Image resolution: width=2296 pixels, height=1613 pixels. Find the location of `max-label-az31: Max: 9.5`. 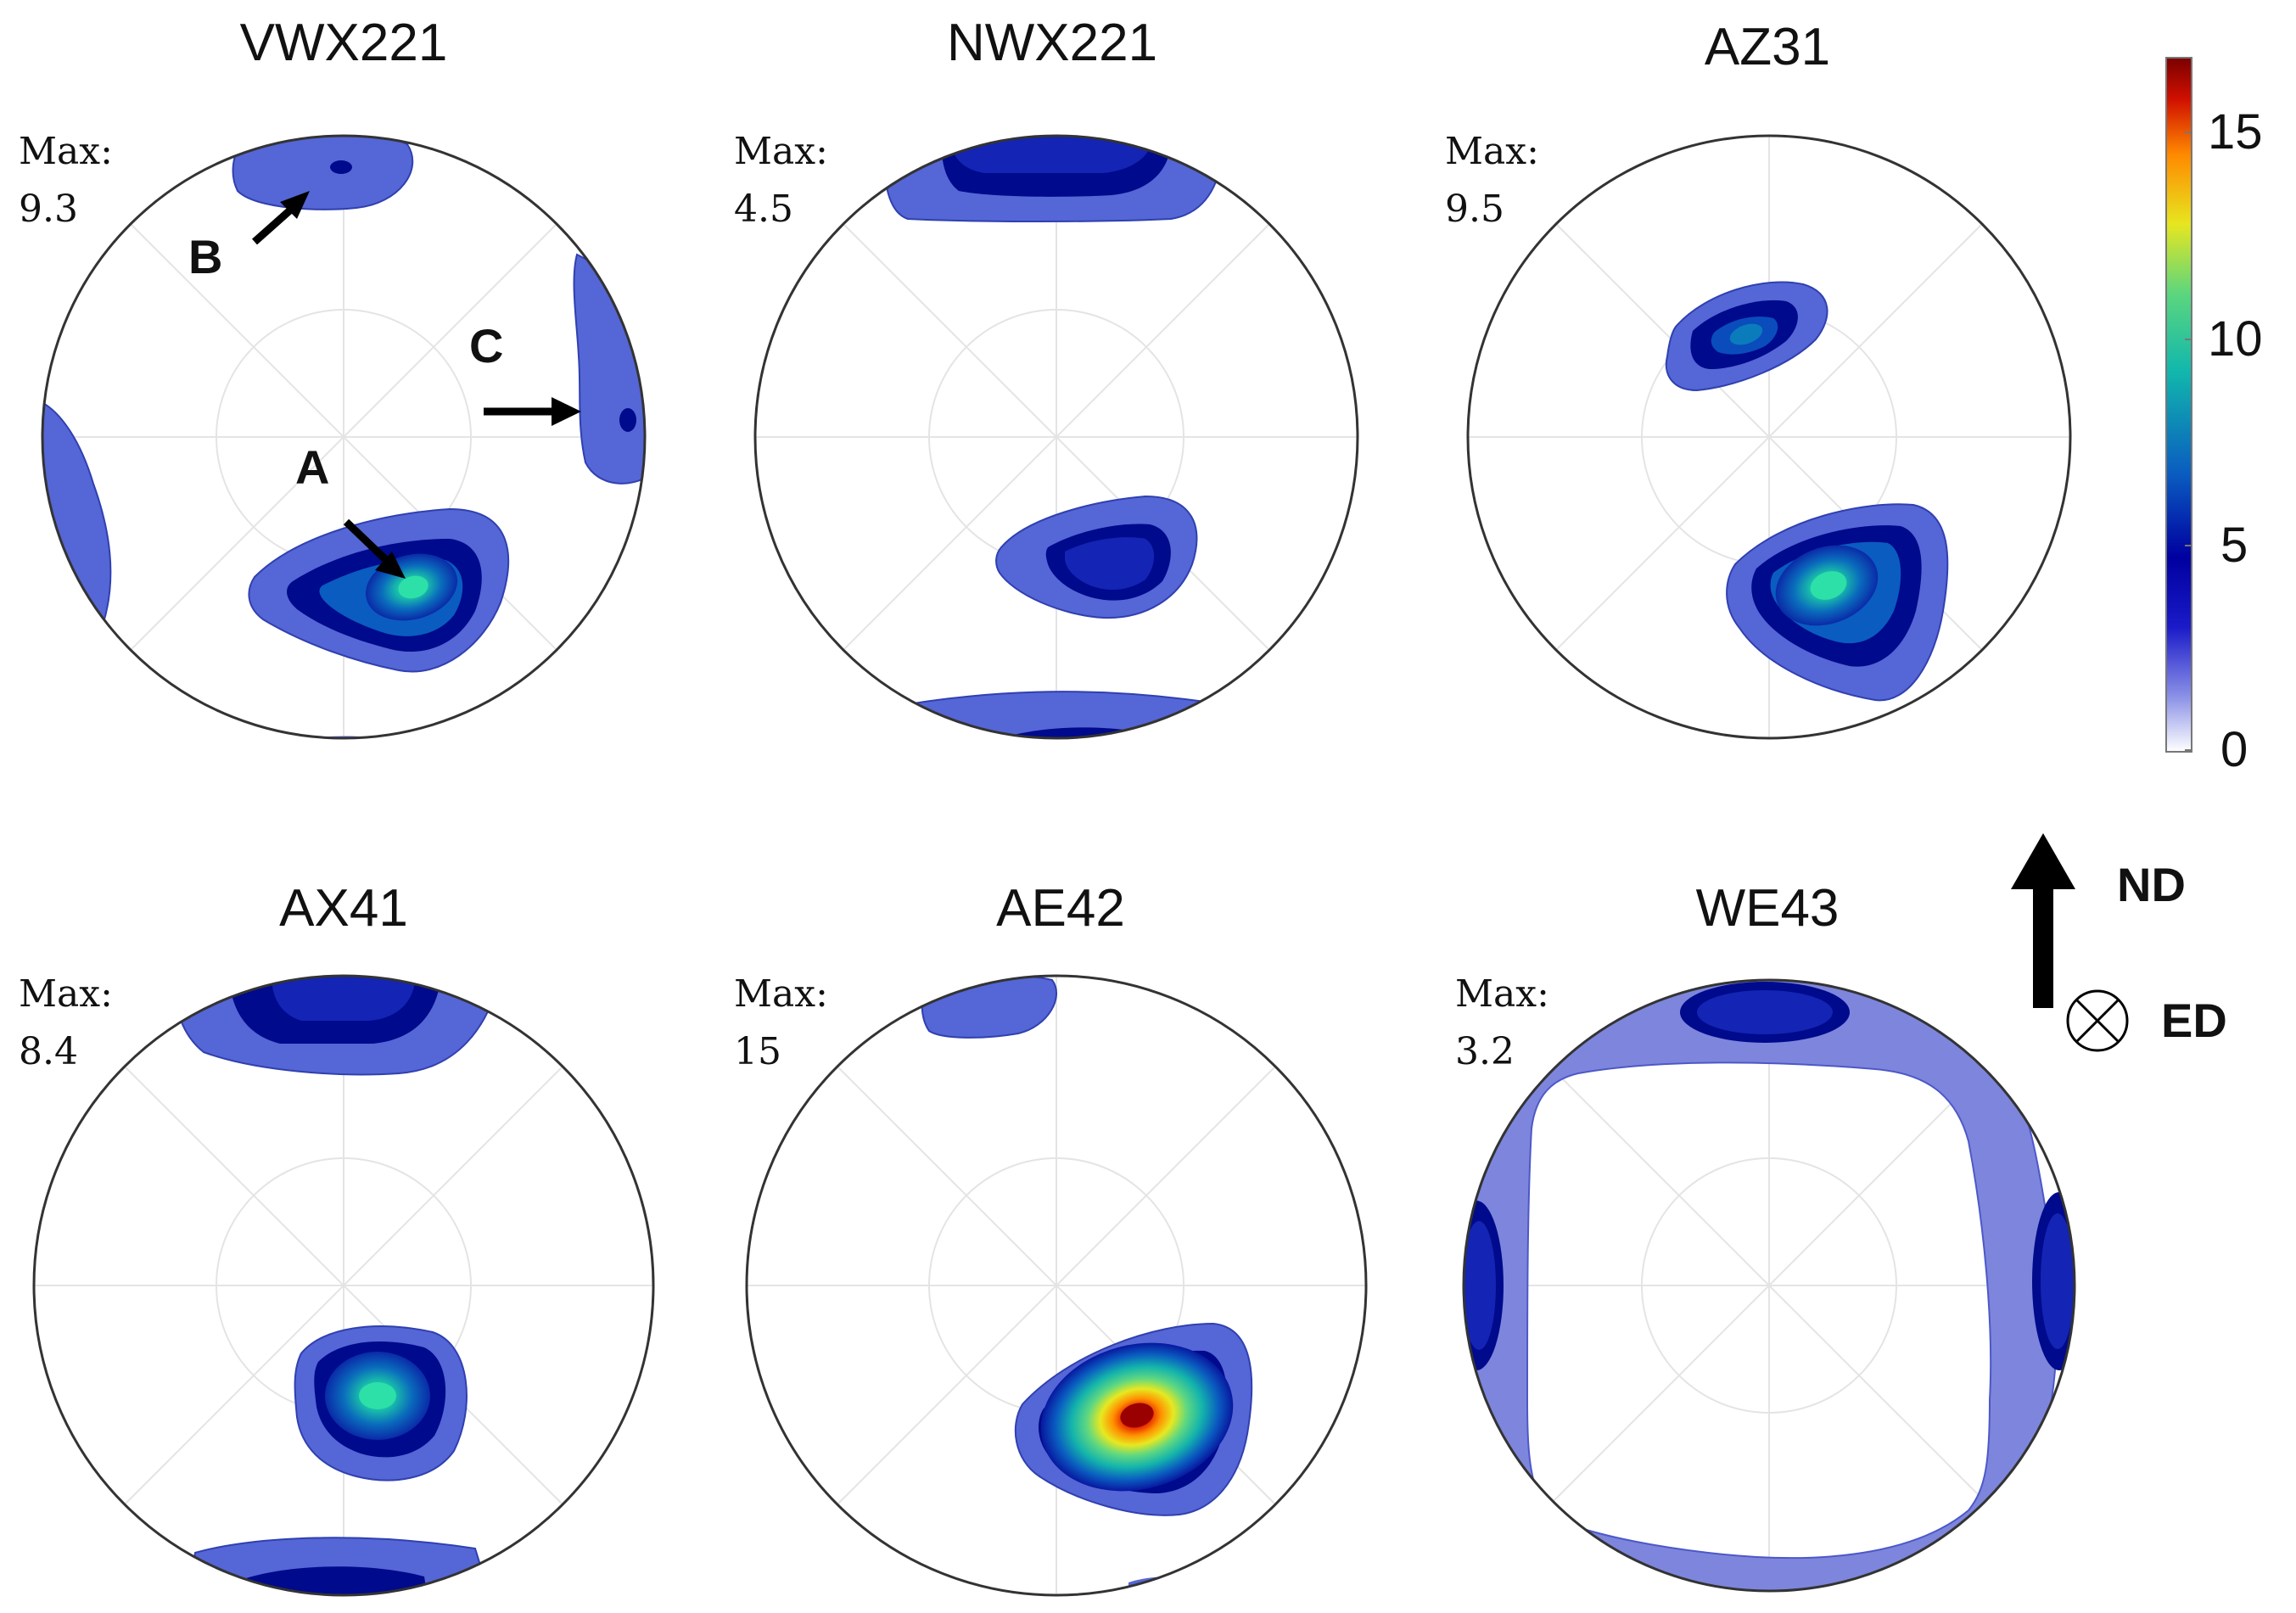

max-label-az31: Max: 9.5 is located at coordinates (1492, 180).